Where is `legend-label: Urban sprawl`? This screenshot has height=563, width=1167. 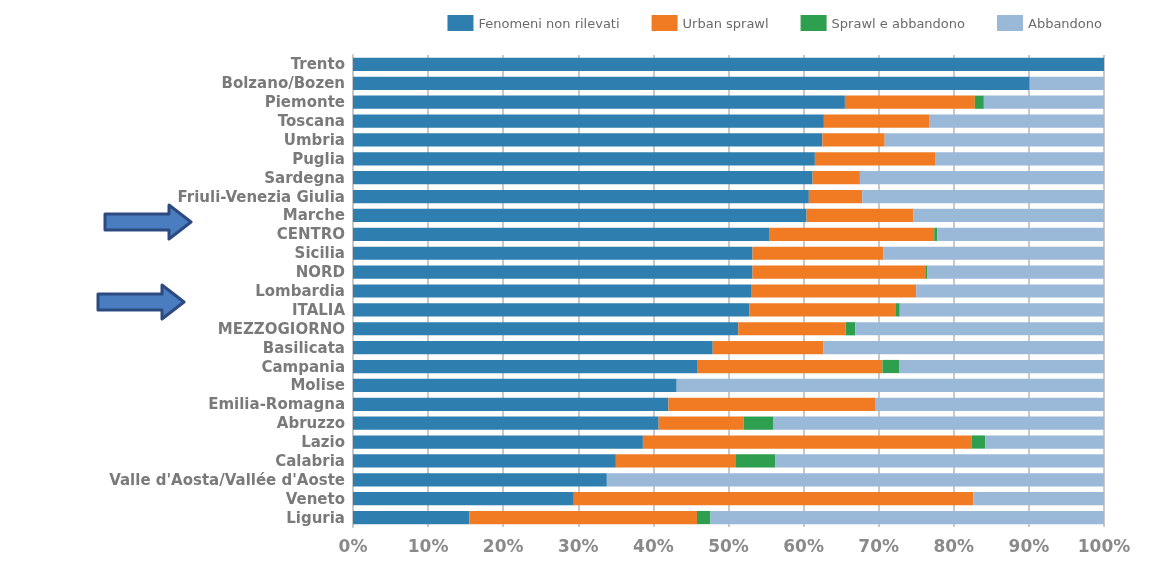
legend-label: Urban sprawl is located at coordinates (725, 23).